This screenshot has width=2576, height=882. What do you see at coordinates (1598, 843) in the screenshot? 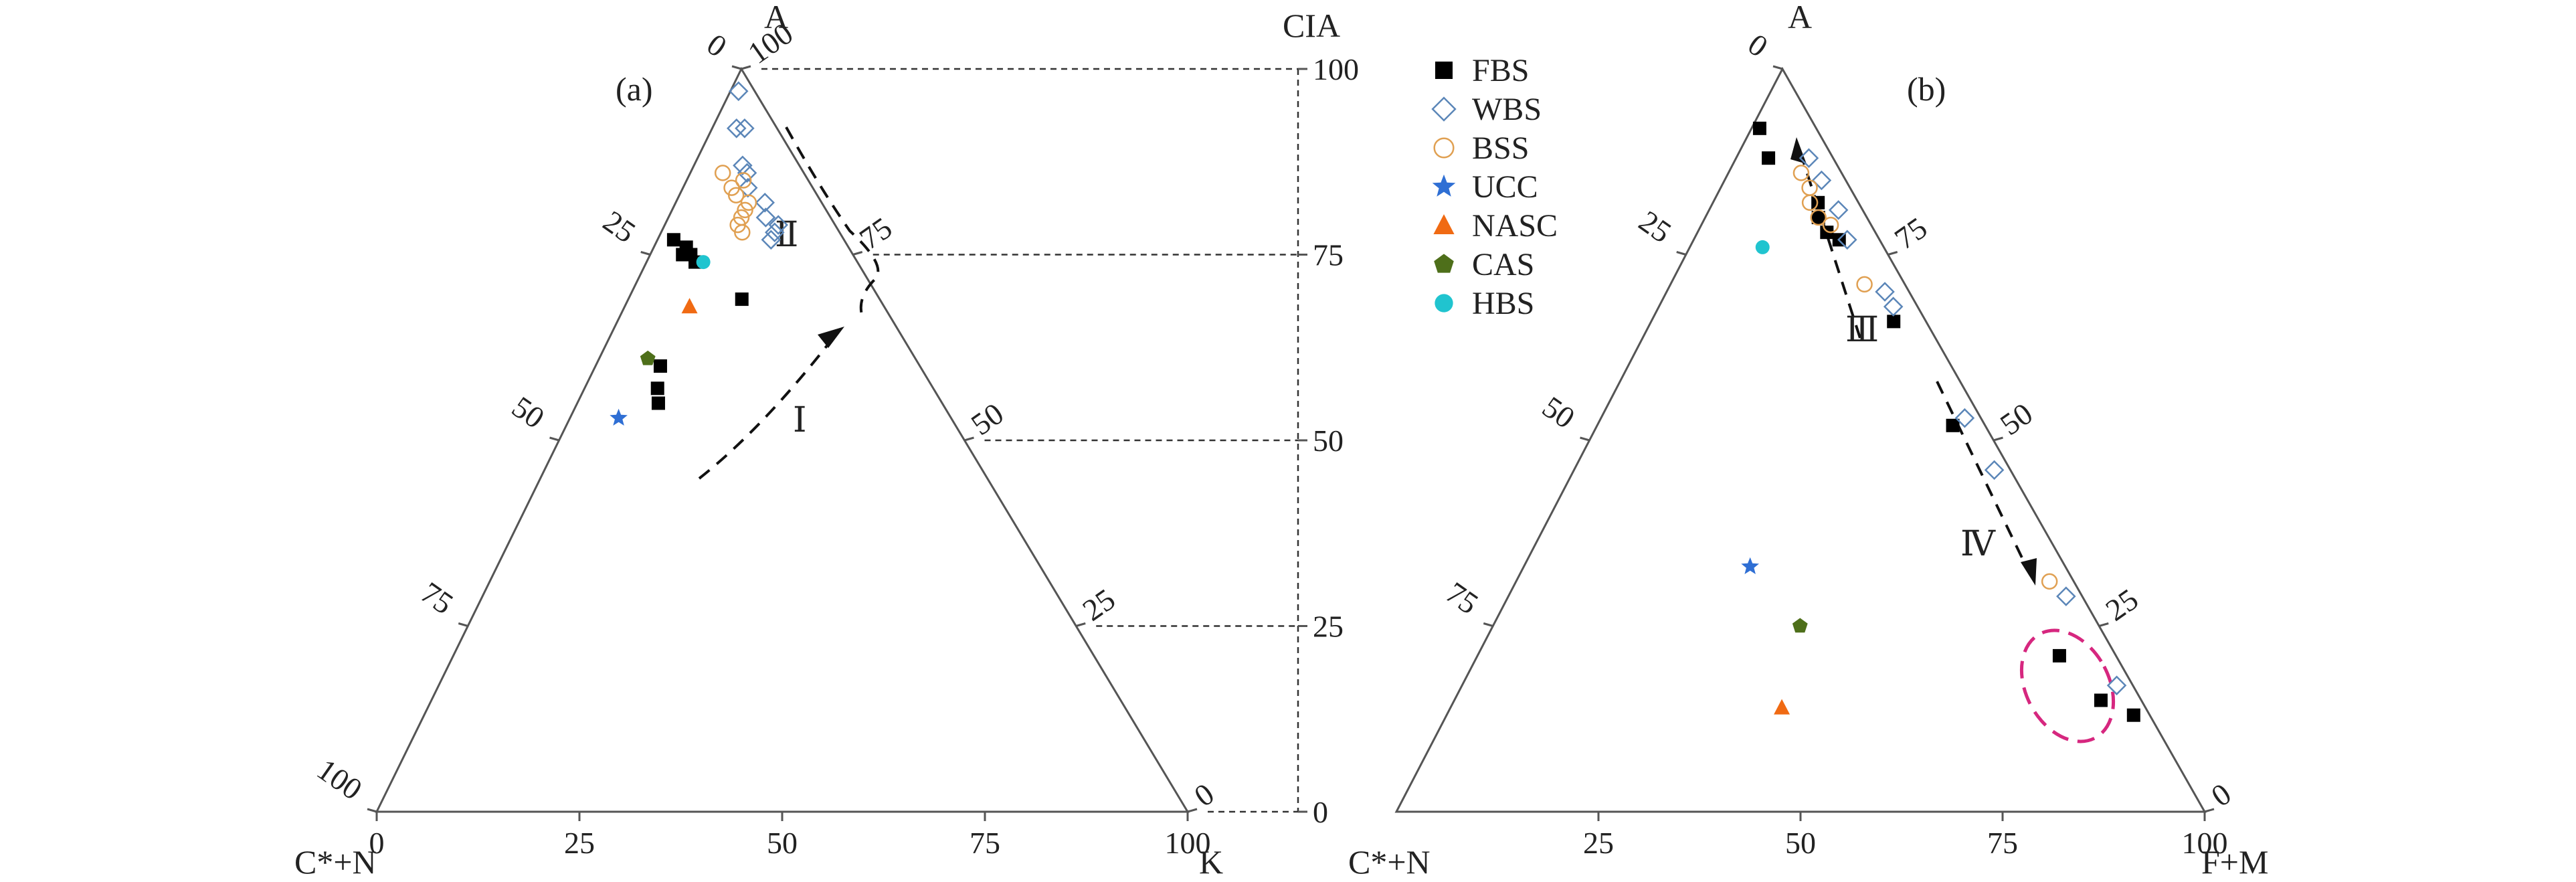
I see `panel-b-bottom-tick-label: 25` at bounding box center [1598, 843].